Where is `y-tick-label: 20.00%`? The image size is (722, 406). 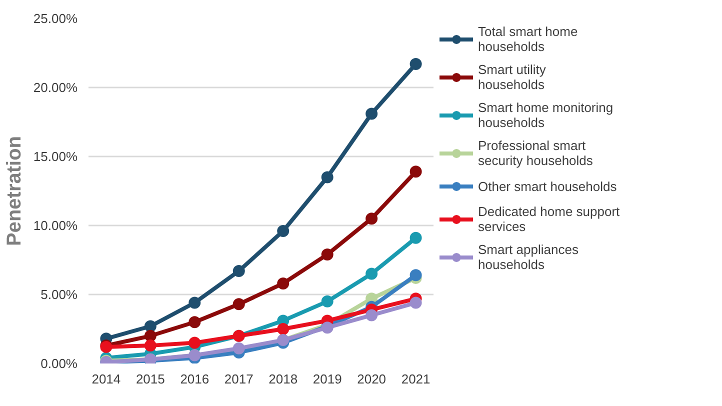
y-tick-label: 20.00% is located at coordinates (55, 87).